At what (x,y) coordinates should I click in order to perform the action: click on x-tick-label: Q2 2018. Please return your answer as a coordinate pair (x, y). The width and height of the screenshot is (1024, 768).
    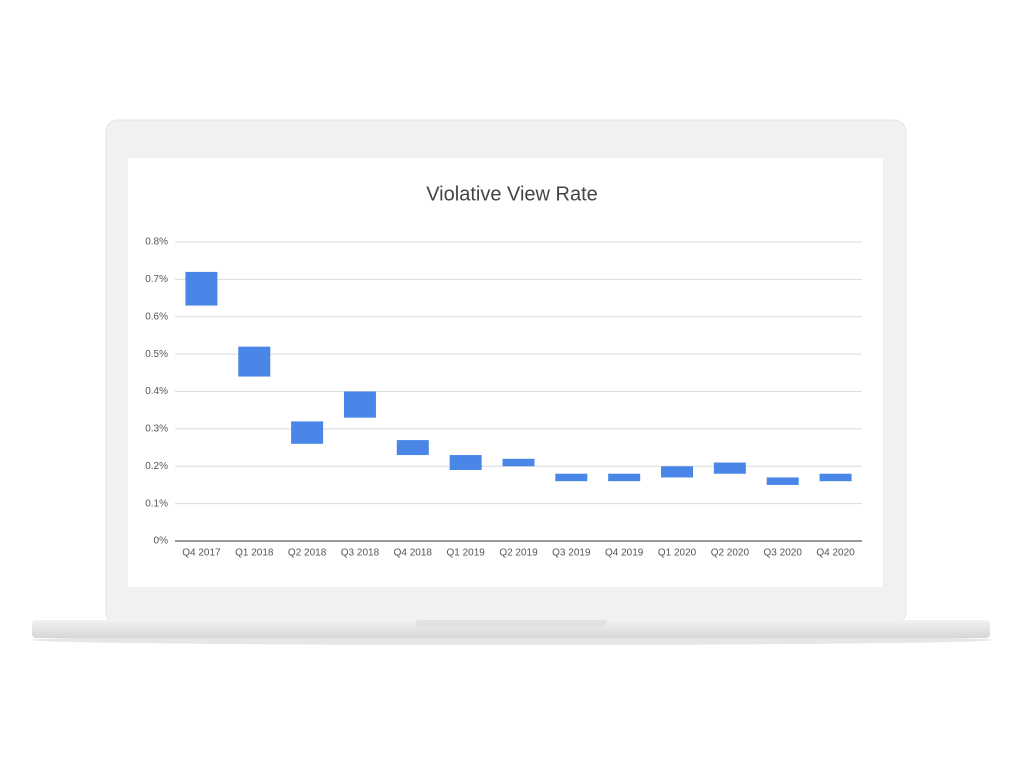
    Looking at the image, I should click on (307, 553).